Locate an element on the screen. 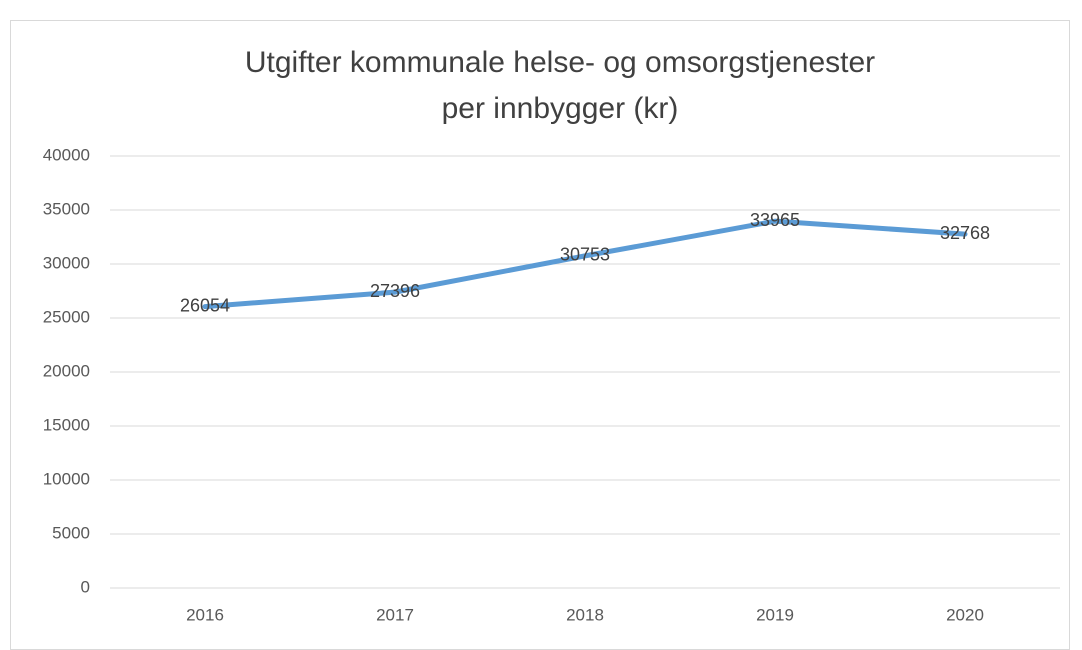  y-tick-label: 0 is located at coordinates (85, 586).